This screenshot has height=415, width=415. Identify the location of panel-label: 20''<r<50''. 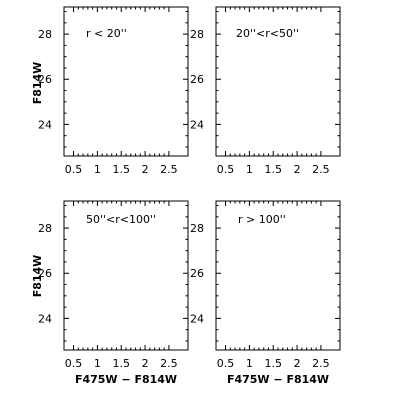
(267, 33).